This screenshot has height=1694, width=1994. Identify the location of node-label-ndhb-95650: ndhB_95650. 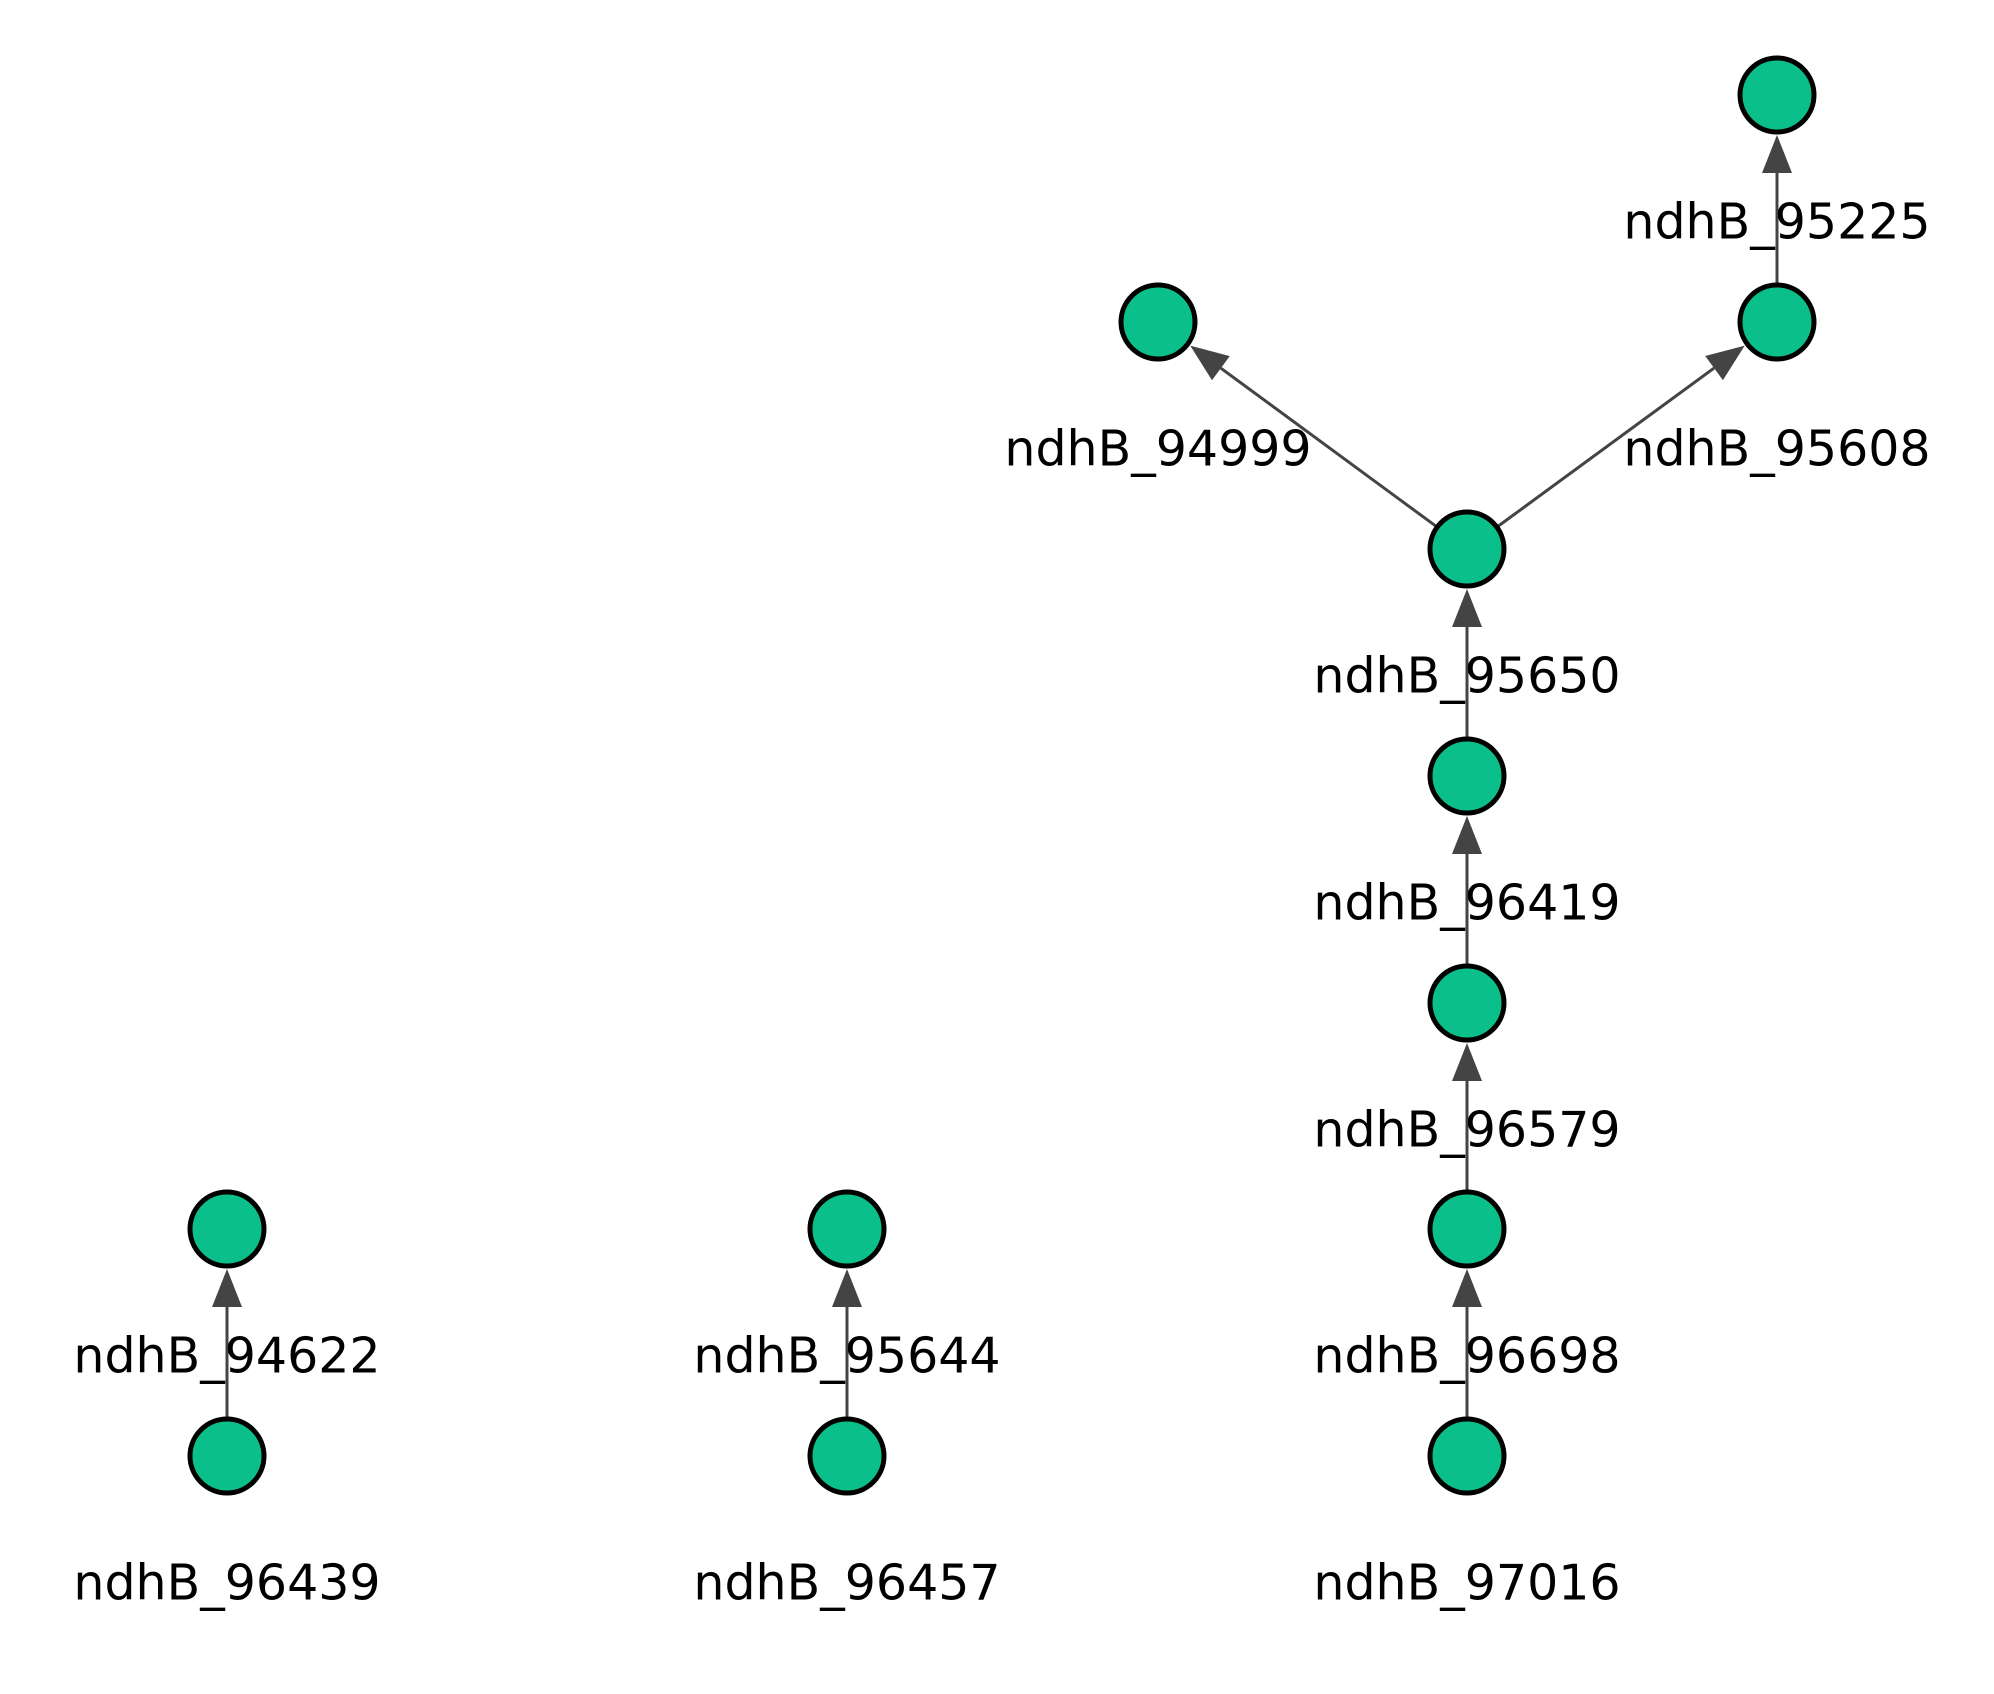
(1466, 676).